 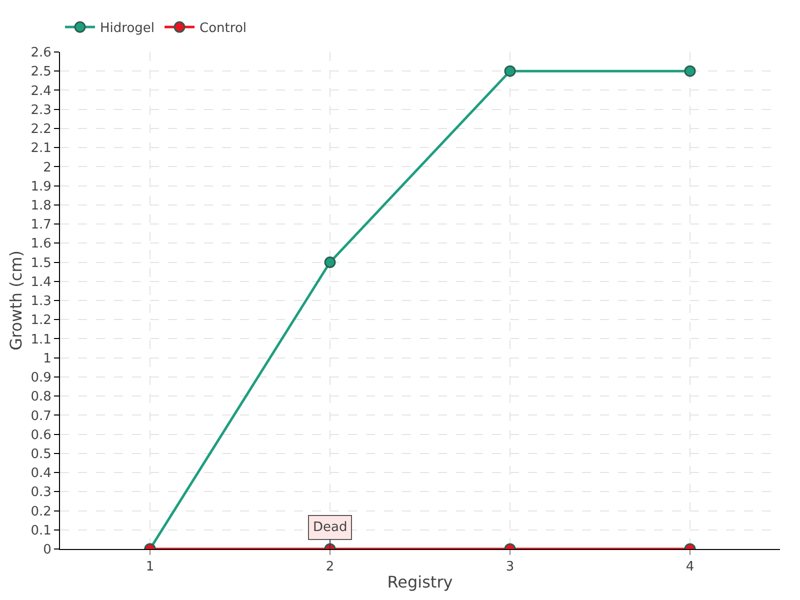 What do you see at coordinates (47, 358) in the screenshot?
I see `y-tick-label: 1` at bounding box center [47, 358].